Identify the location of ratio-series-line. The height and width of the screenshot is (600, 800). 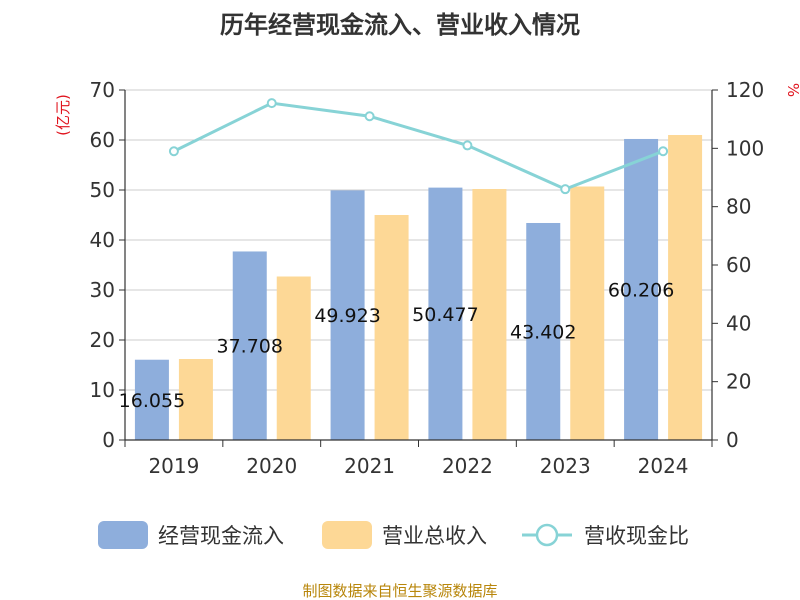
(418, 146).